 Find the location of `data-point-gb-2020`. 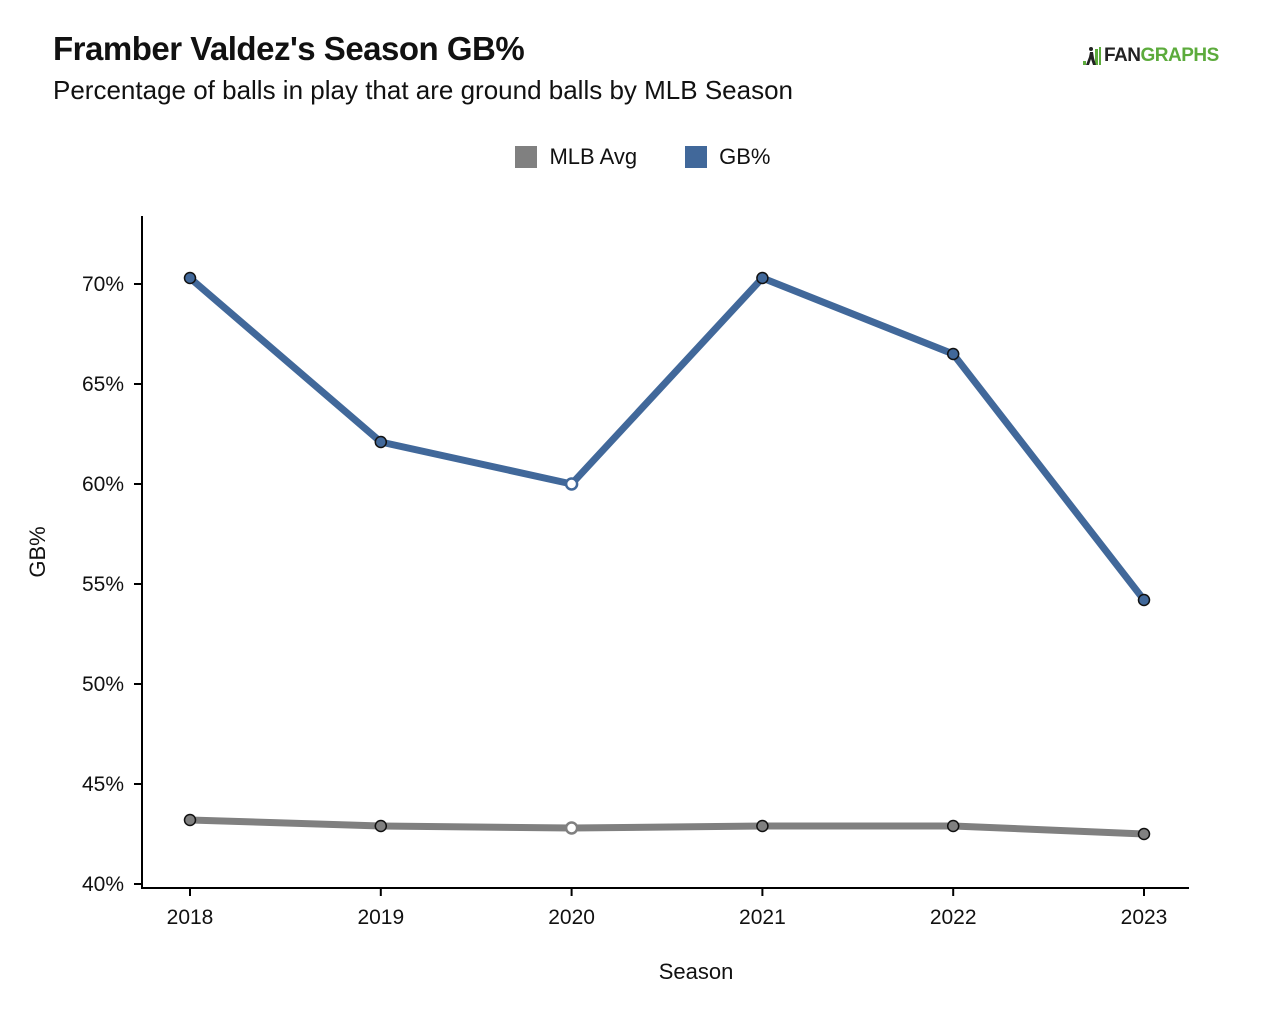

data-point-gb-2020 is located at coordinates (571, 484).